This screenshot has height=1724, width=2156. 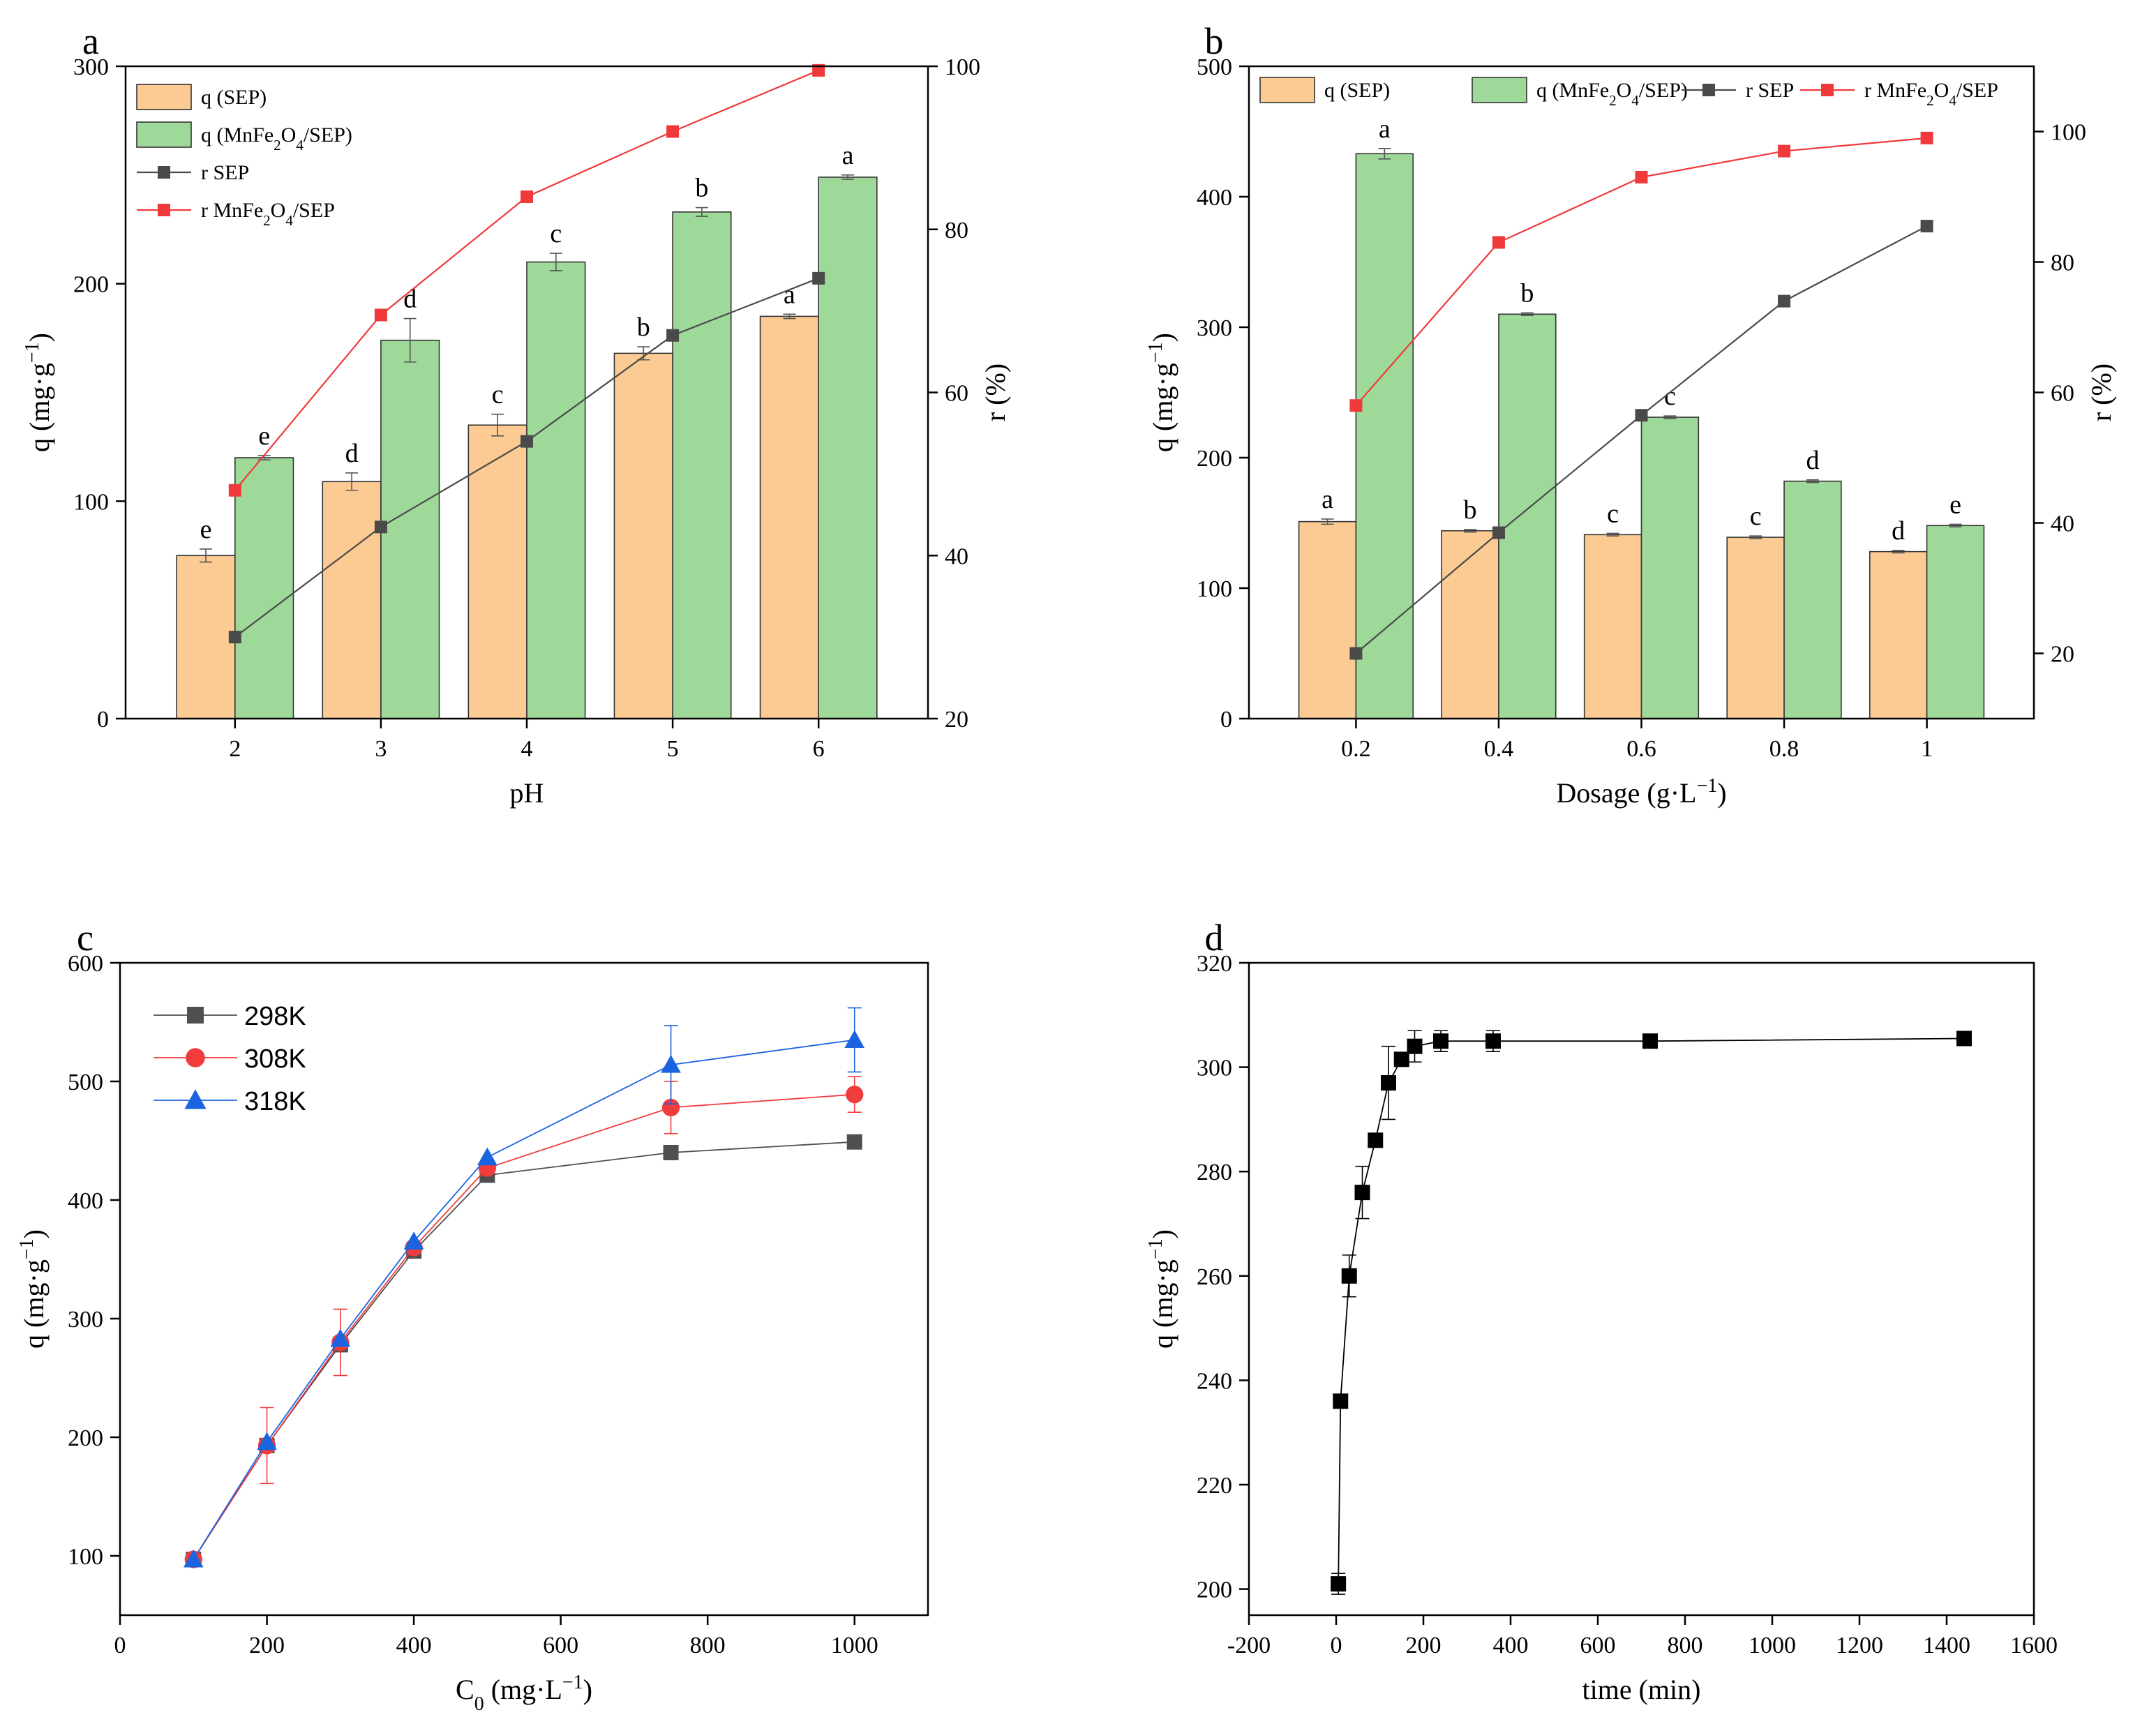 What do you see at coordinates (1612, 94) in the screenshot?
I see `legend-label: q (MnFe2O4/SEP)` at bounding box center [1612, 94].